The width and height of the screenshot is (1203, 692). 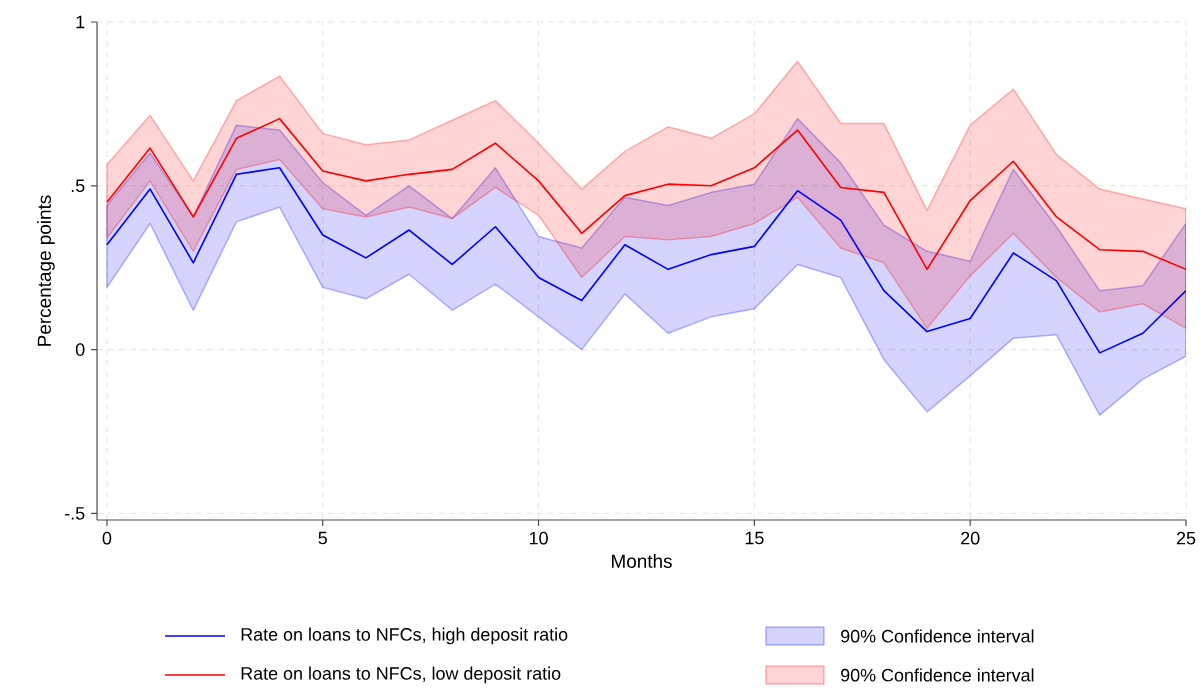 I want to click on x-tick-label: 25, so click(x=1186, y=538).